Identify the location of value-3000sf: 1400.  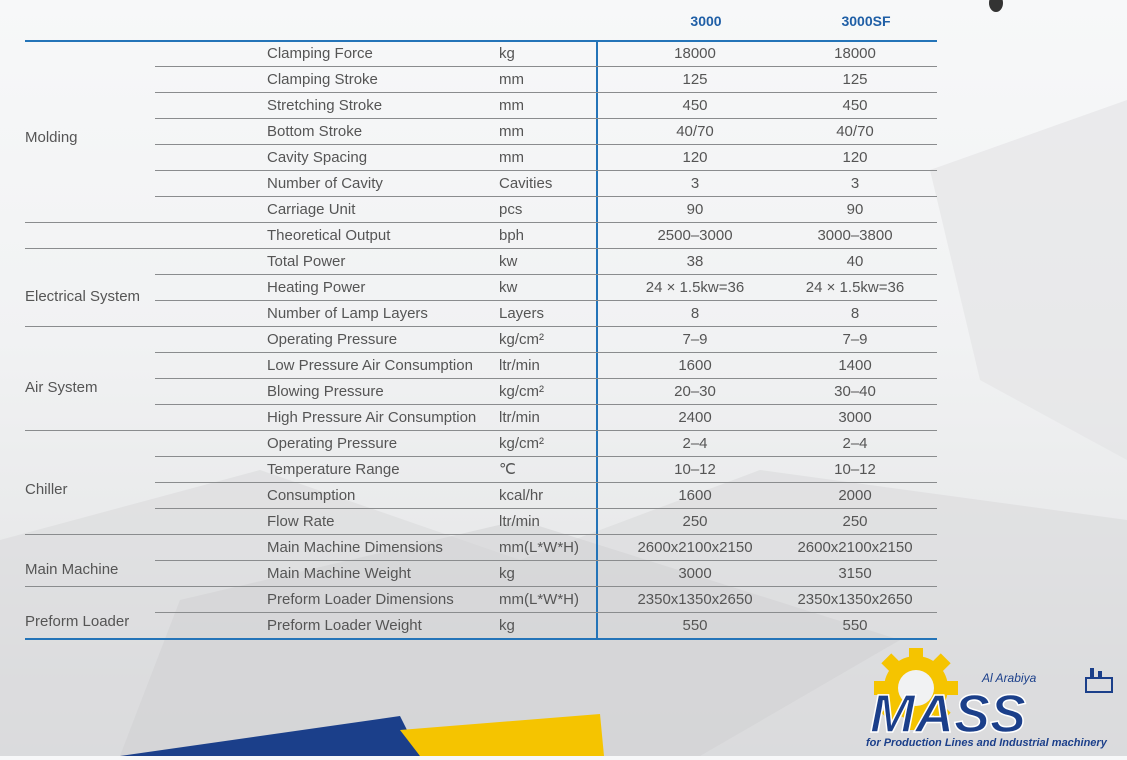
(855, 365).